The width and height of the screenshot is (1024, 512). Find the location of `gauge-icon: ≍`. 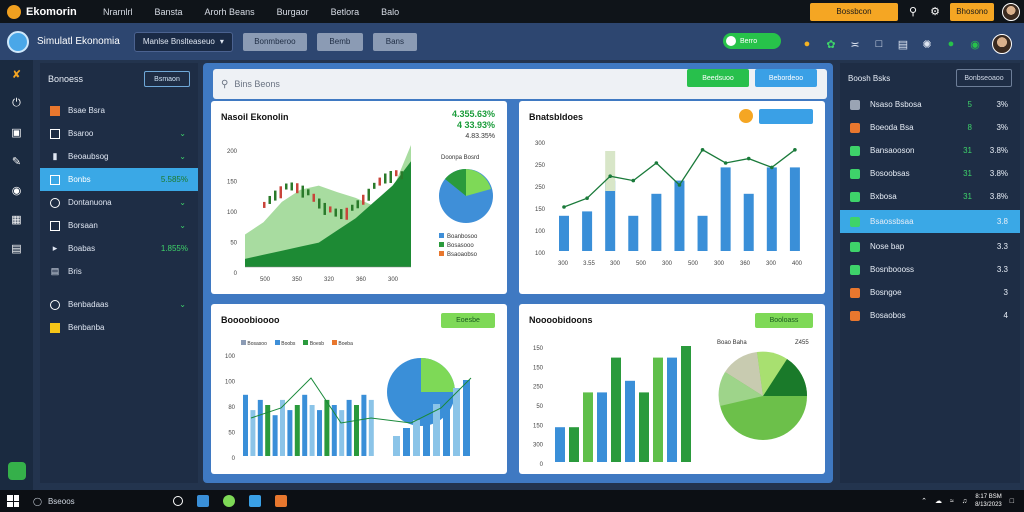

gauge-icon: ≍ is located at coordinates (855, 44).